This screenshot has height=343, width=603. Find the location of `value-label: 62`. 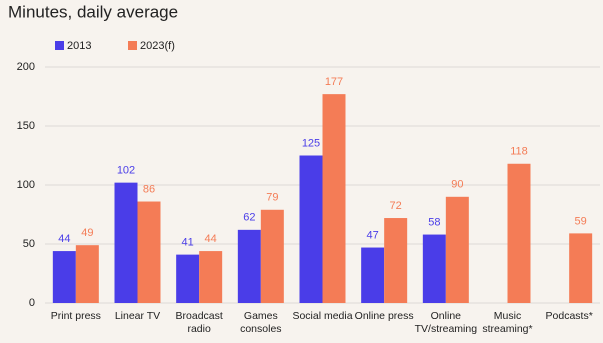

value-label: 62 is located at coordinates (249, 218).